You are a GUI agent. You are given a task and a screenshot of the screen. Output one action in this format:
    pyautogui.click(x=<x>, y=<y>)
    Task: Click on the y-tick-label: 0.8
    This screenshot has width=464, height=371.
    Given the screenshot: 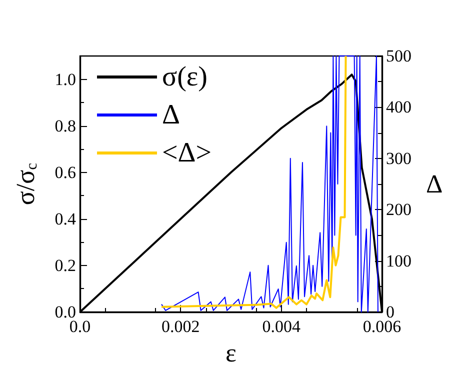 What is the action you would take?
    pyautogui.click(x=65, y=126)
    